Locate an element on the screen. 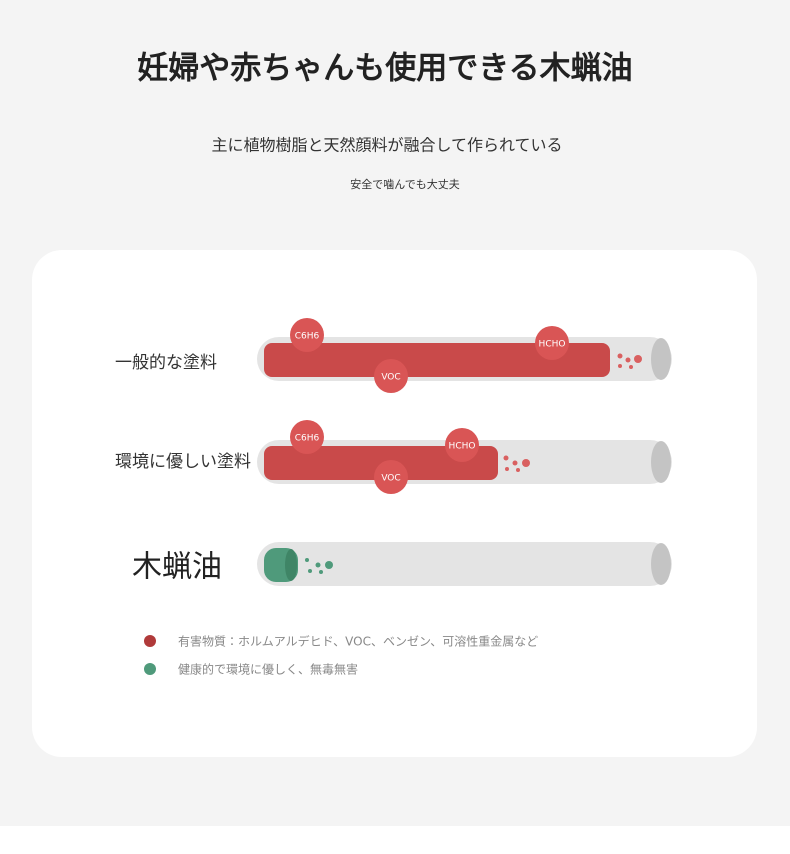 Image resolution: width=790 pixels, height=854 pixels. footer-strip is located at coordinates (395, 840).